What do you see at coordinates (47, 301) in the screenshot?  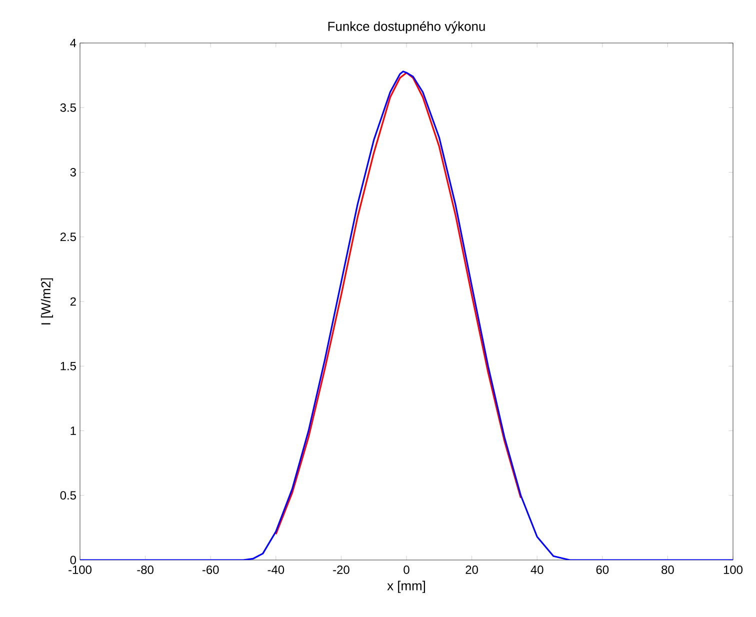 I see `y-axis-title: I [W/m2]` at bounding box center [47, 301].